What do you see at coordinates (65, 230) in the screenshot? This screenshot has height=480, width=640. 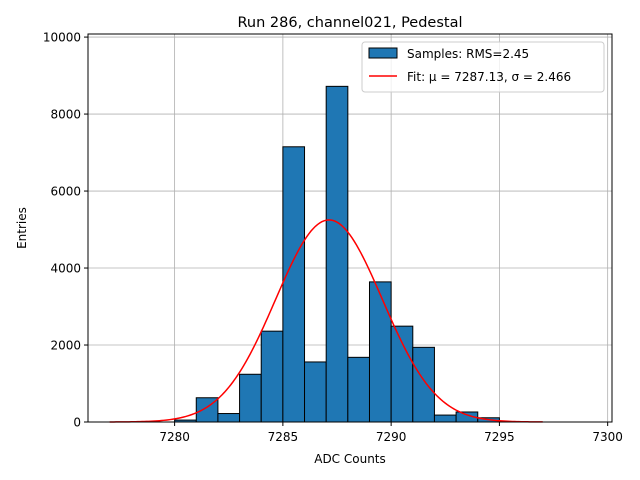 I see `y-axis-ticks: 0 2000 4000 6000 8000 10000` at bounding box center [65, 230].